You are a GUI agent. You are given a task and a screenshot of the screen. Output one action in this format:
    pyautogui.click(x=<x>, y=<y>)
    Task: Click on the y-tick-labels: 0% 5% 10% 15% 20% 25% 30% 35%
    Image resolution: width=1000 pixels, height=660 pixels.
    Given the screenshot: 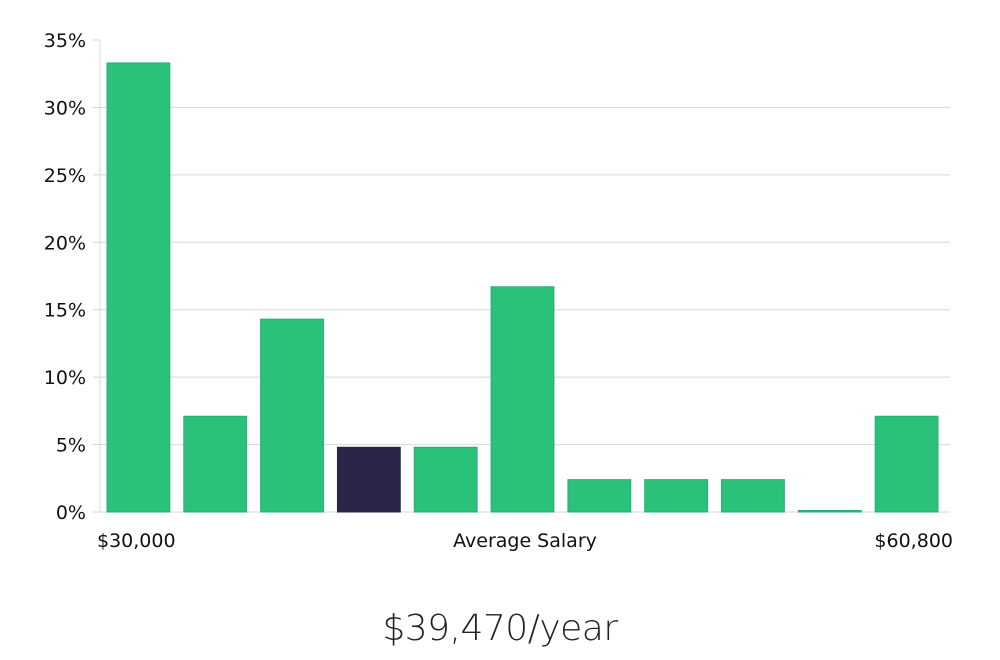 What is the action you would take?
    pyautogui.click(x=65, y=277)
    